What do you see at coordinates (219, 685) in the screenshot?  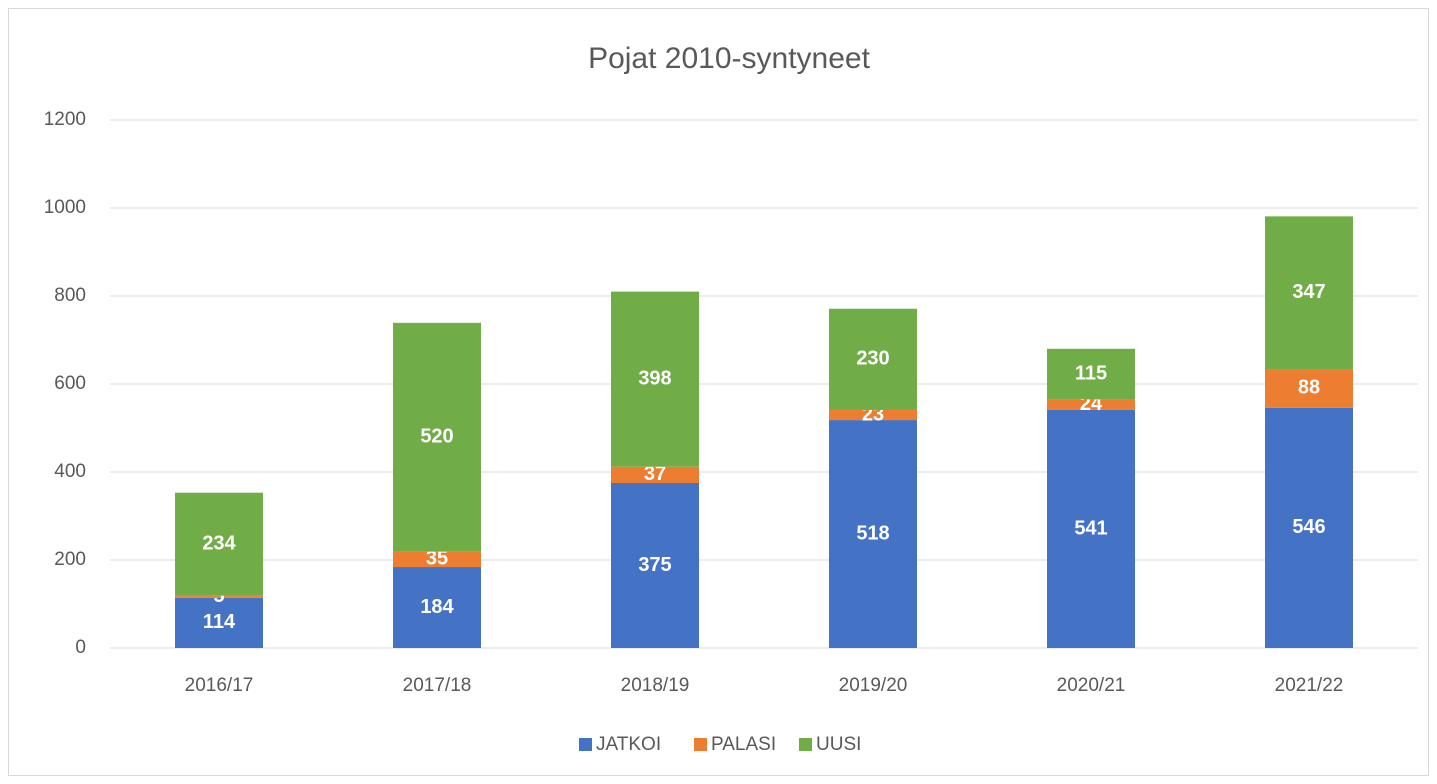 I see `x-tick-label: 2016/17` at bounding box center [219, 685].